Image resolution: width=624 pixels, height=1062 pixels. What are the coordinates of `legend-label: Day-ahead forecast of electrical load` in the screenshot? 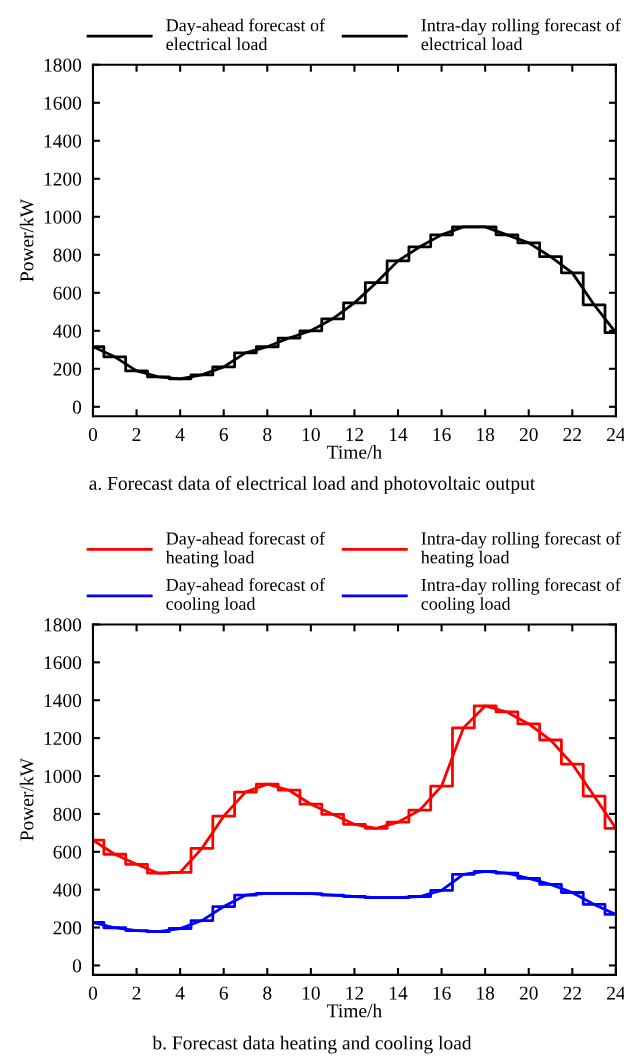 It's located at (246, 34).